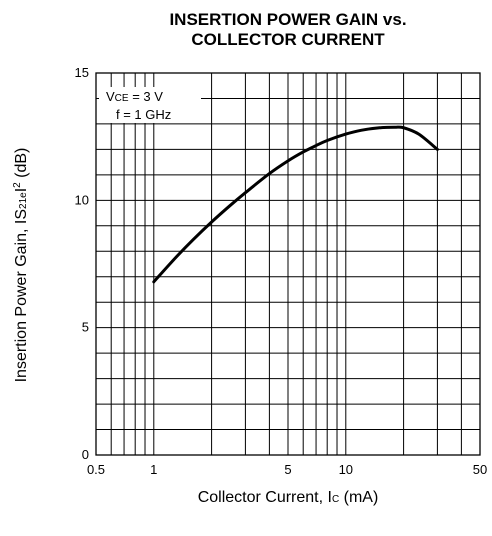  Describe the element at coordinates (138, 105) in the screenshot. I see `annotation-box: VCE = 3 V f = 1 GHz` at that location.